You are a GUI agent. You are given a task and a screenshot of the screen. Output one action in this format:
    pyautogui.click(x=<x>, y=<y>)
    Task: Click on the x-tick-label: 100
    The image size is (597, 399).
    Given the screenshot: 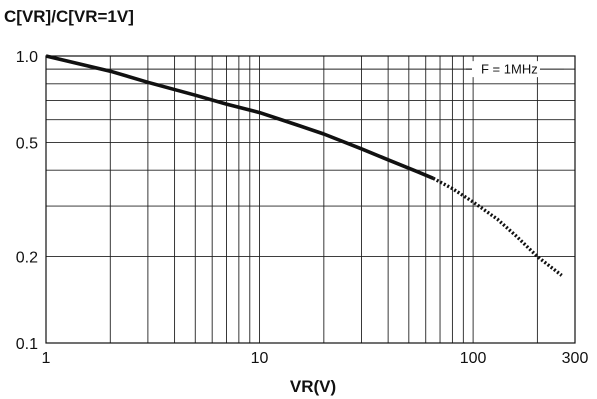 What is the action you would take?
    pyautogui.click(x=473, y=358)
    